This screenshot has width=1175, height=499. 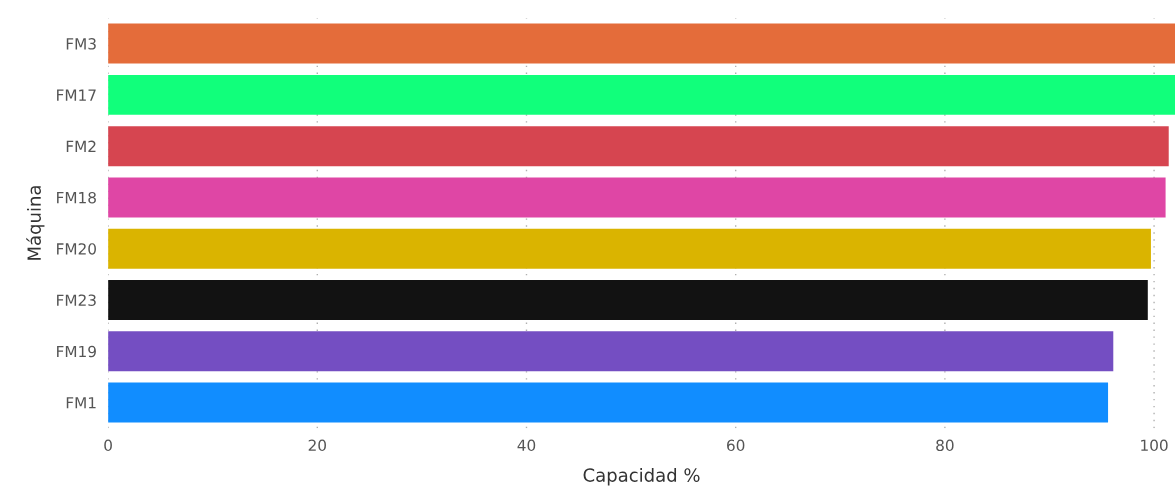 What do you see at coordinates (76, 300) in the screenshot?
I see `y-tick-label: FM23` at bounding box center [76, 300].